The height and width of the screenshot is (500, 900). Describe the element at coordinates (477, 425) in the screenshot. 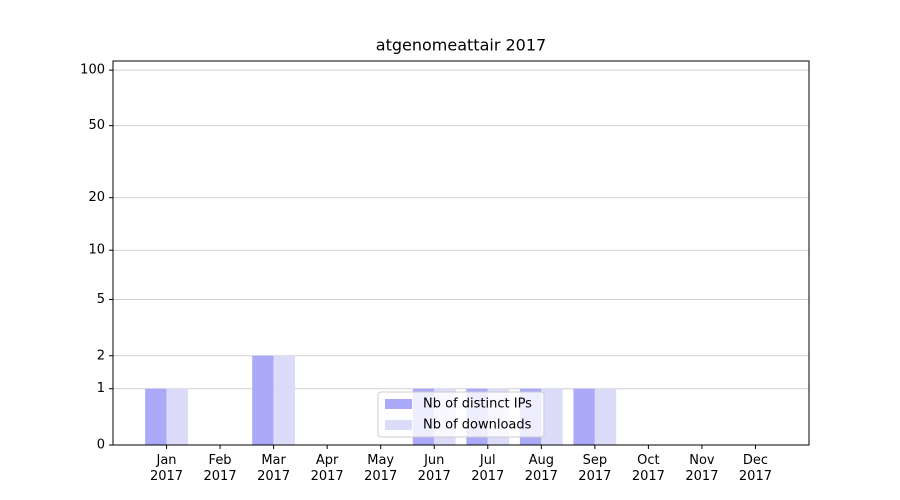

I see `legend-label: Nb of downloads` at that location.